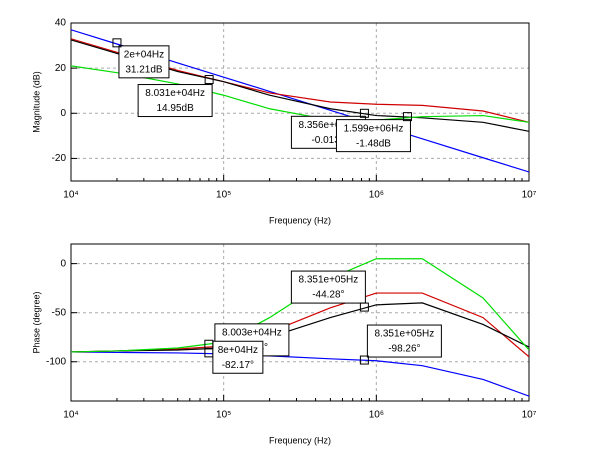  What do you see at coordinates (329, 125) in the screenshot?
I see `datatip-text: 8.356e+05Hz` at bounding box center [329, 125].